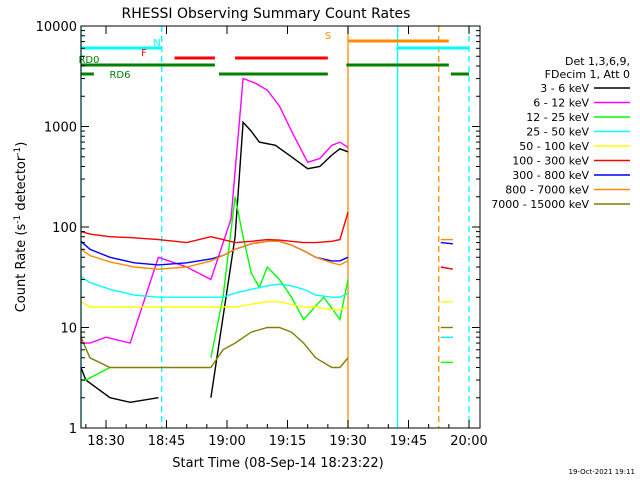 The image size is (640, 480). What do you see at coordinates (597, 61) in the screenshot?
I see `legend-header-1: Det 1,3,6,9,` at bounding box center [597, 61].